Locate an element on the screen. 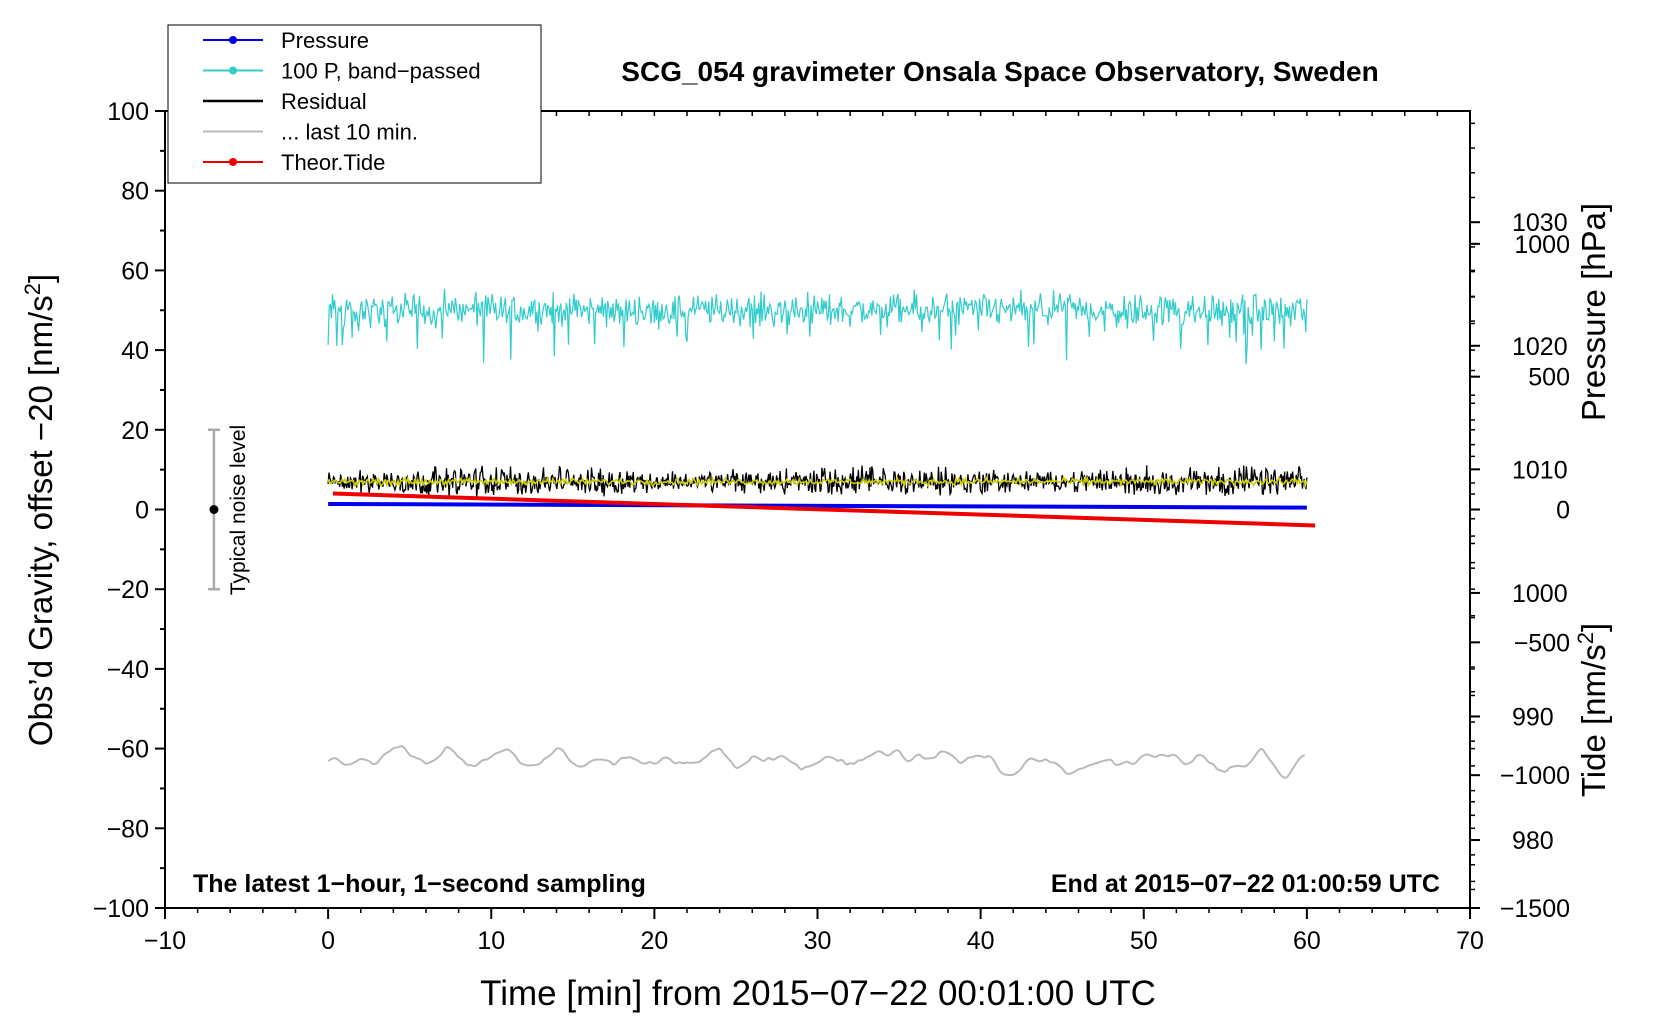  pressure-tick-label: 1000 is located at coordinates (1540, 594).